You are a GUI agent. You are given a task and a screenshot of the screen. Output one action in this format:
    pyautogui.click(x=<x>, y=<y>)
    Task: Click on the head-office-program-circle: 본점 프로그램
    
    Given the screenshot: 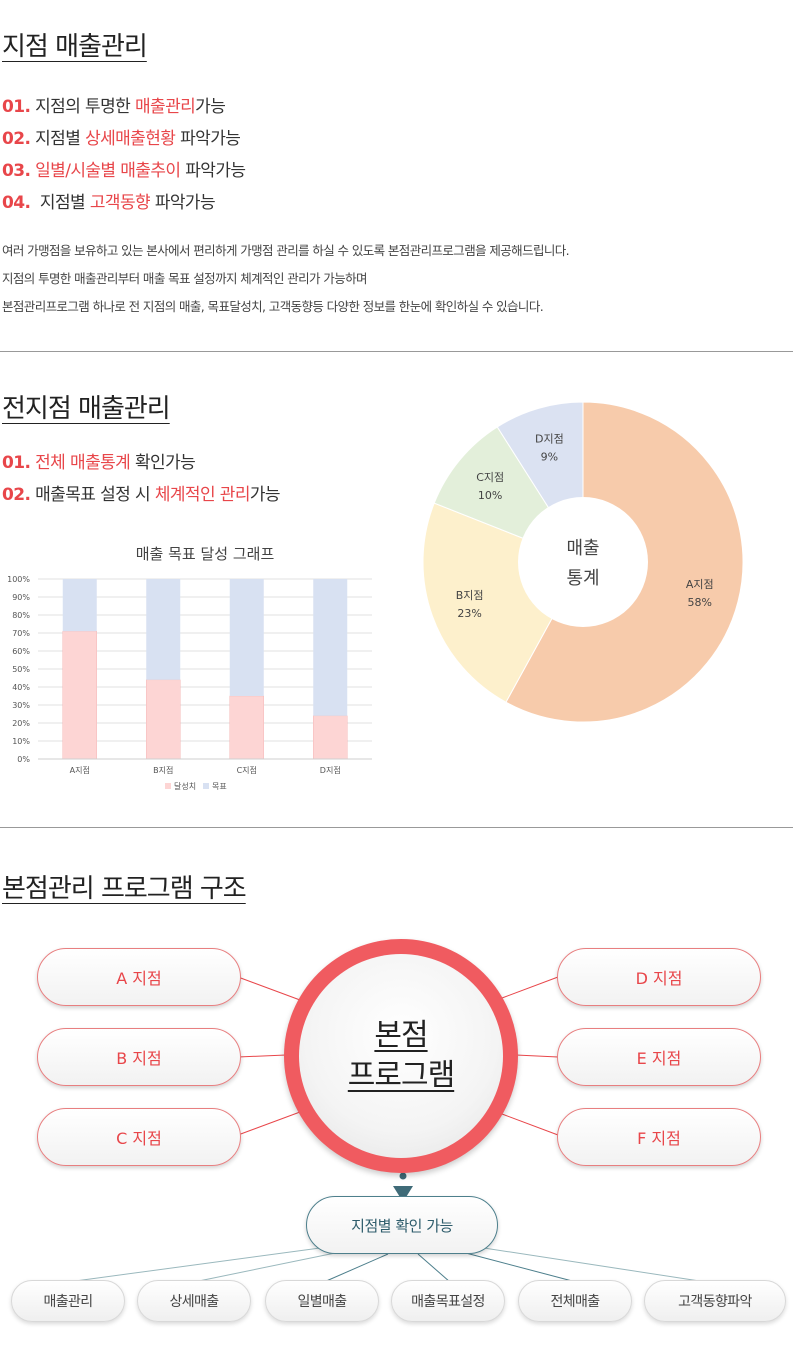 What is the action you would take?
    pyautogui.click(x=401, y=1056)
    